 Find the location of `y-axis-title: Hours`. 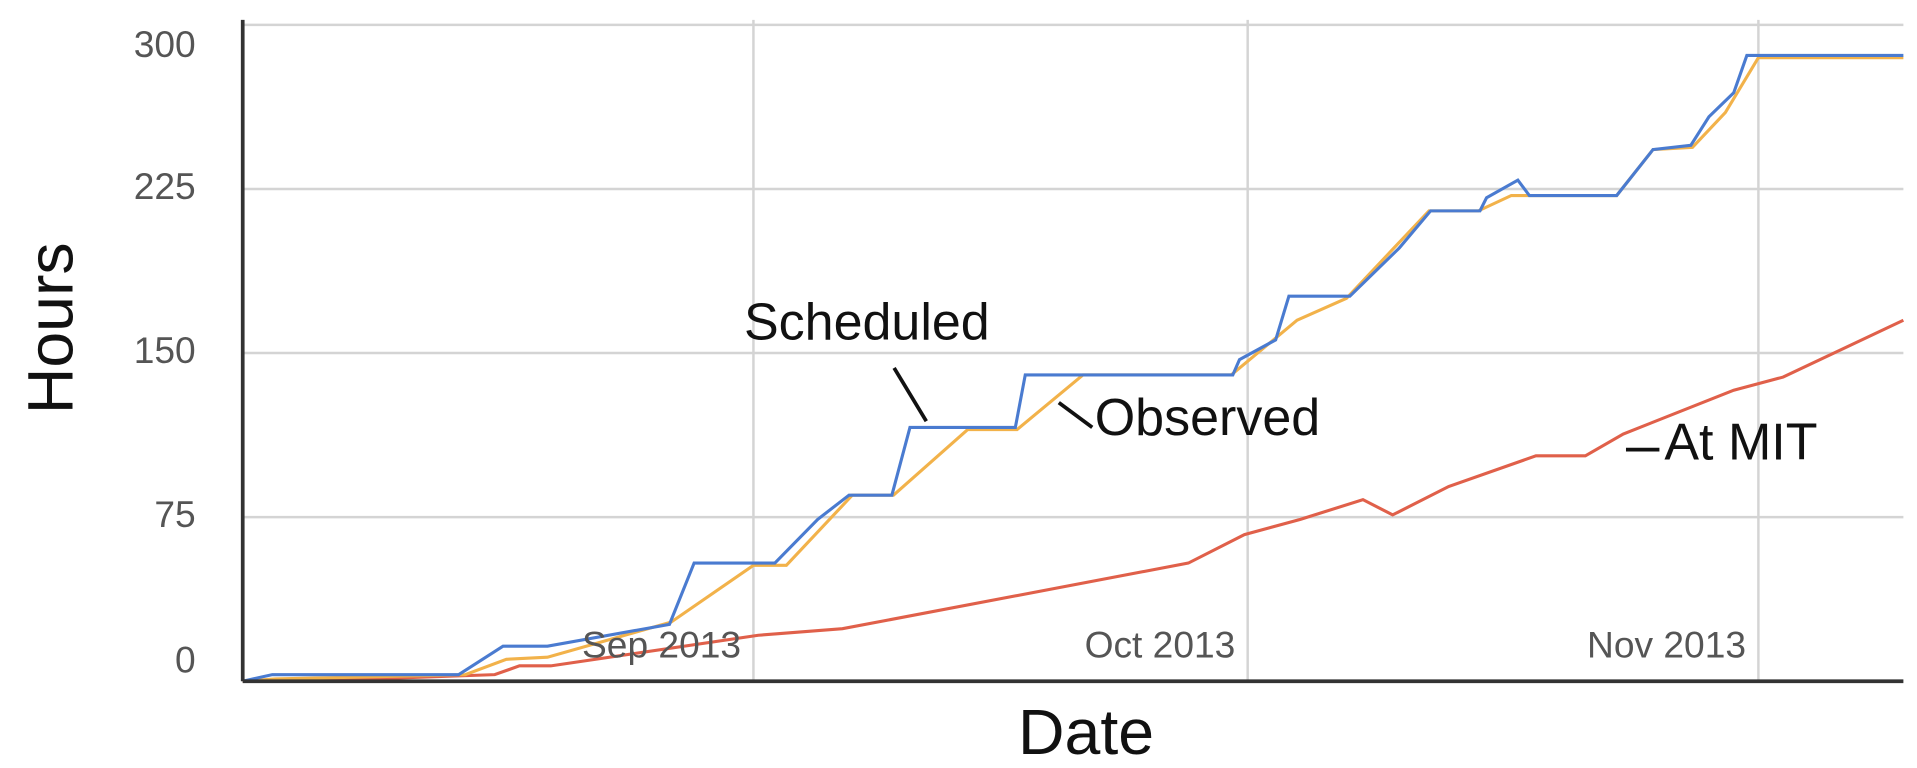

y-axis-title: Hours is located at coordinates (51, 328).